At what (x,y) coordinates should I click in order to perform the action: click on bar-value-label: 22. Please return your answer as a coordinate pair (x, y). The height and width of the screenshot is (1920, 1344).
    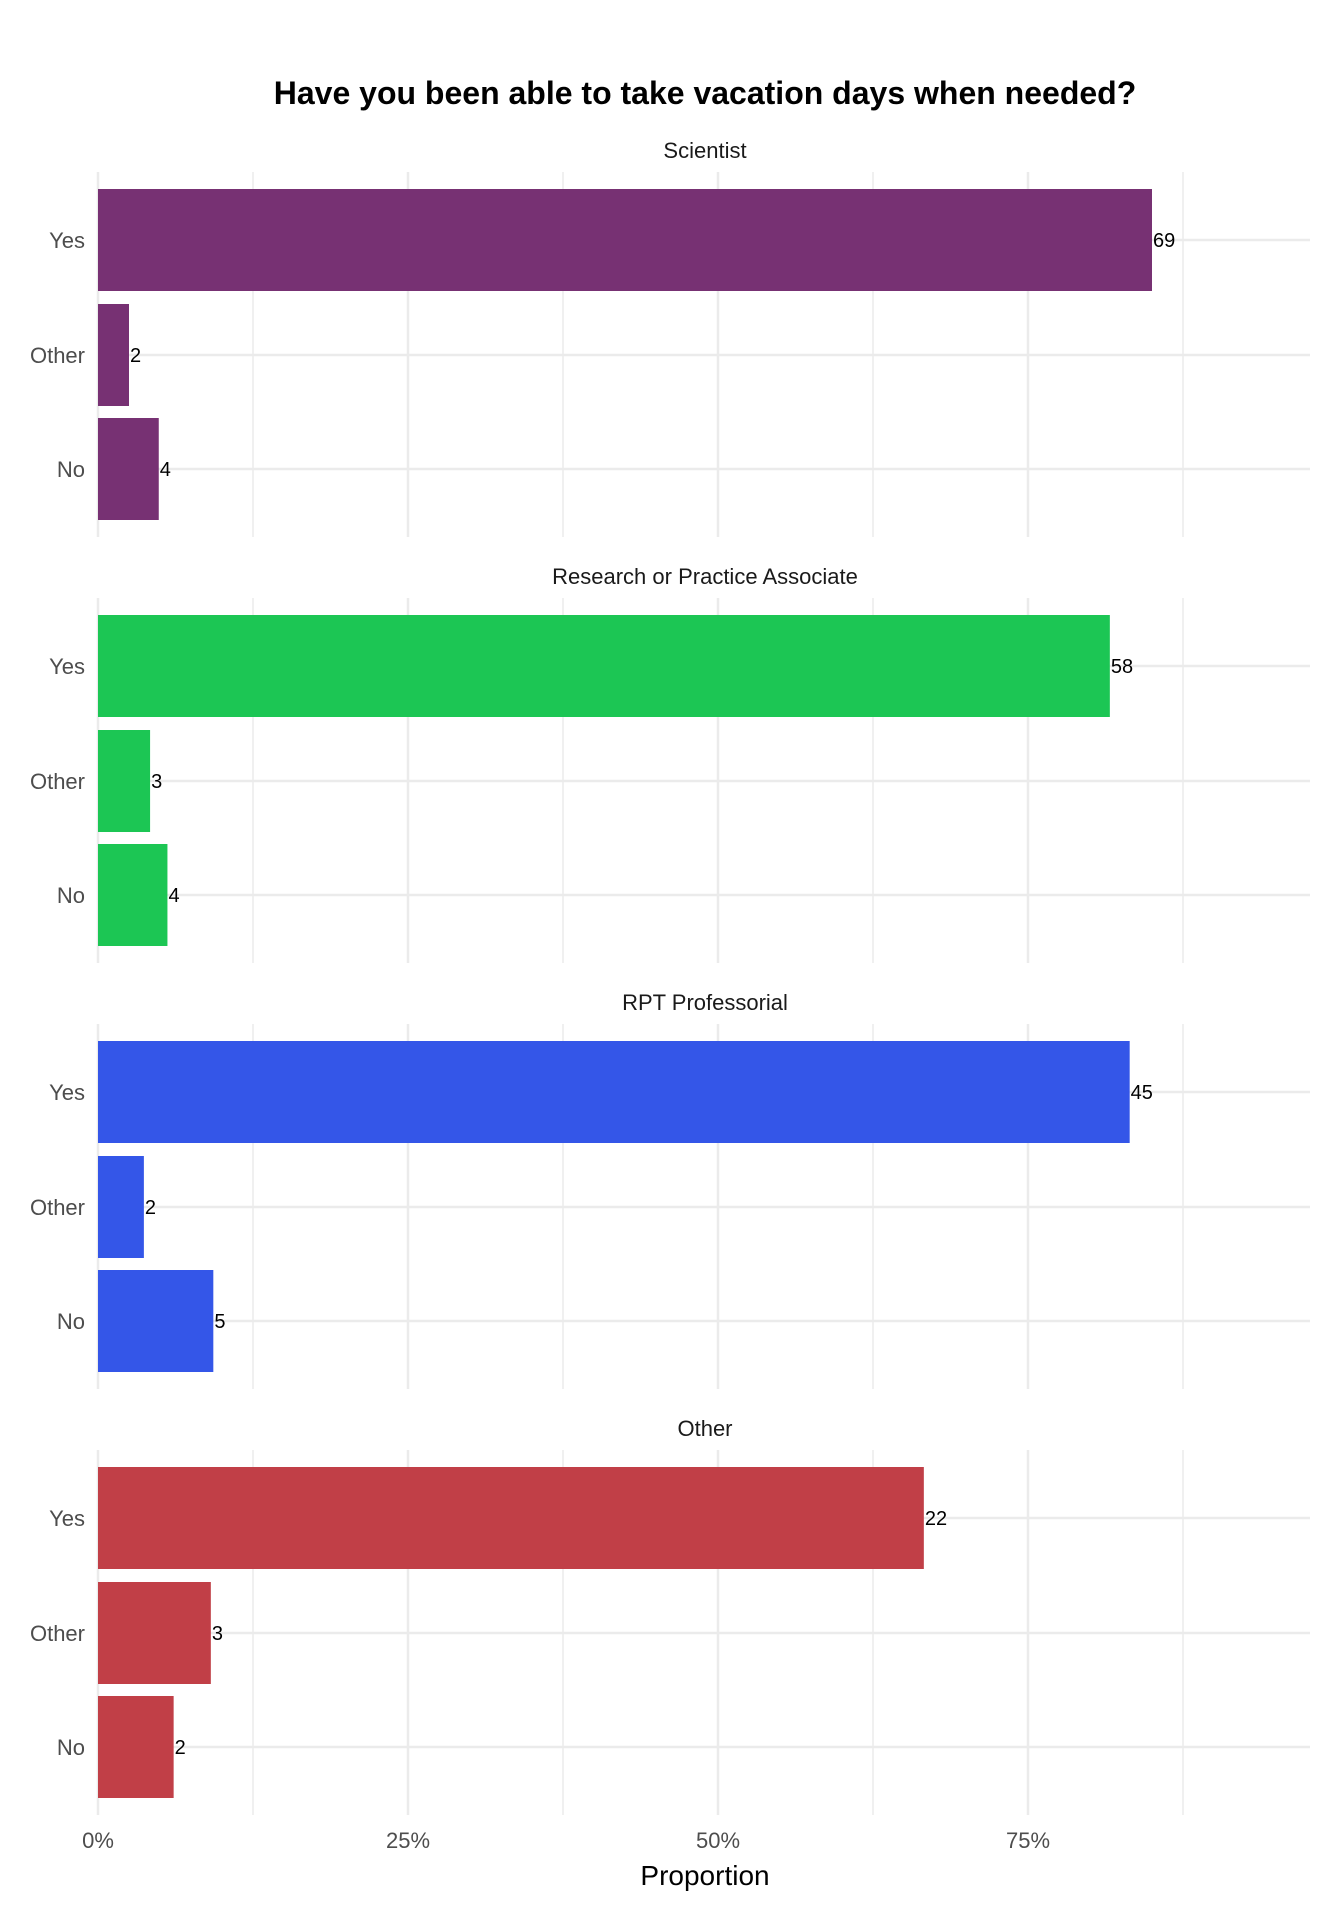
    Looking at the image, I should click on (936, 1519).